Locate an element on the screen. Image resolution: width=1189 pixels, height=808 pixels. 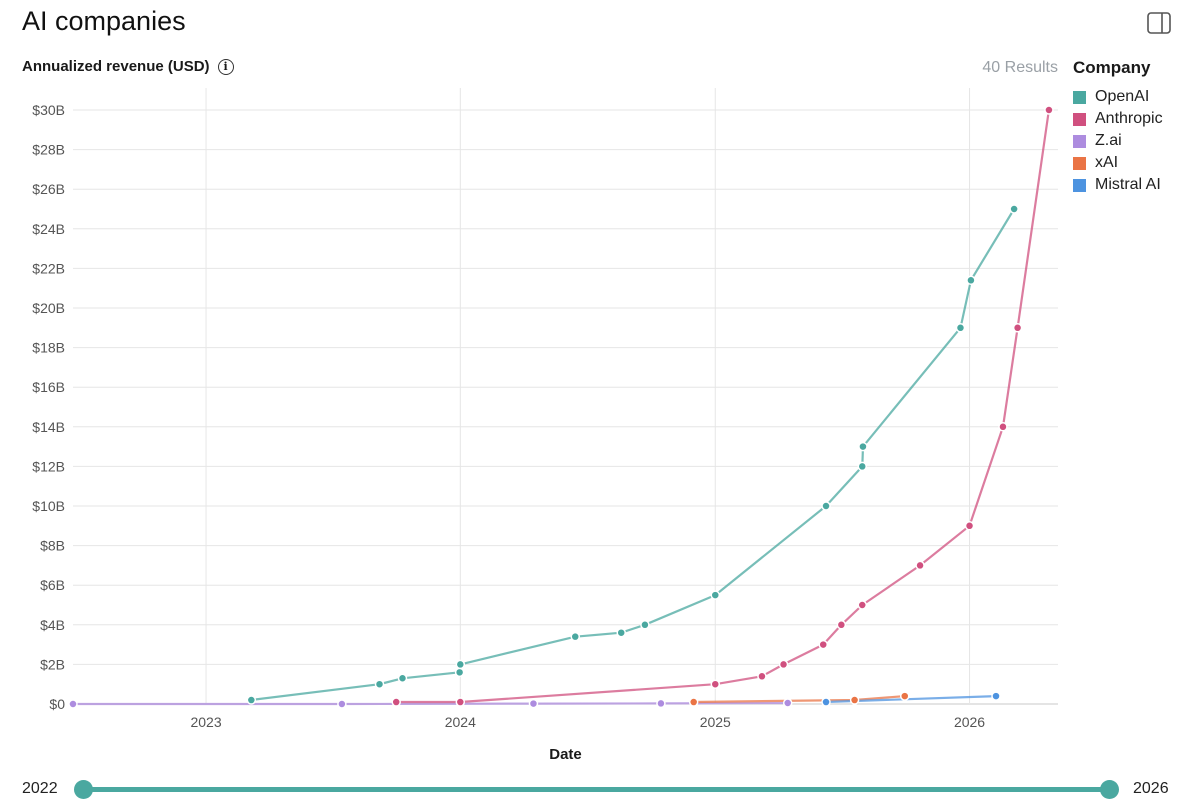
x-tick-label: 2023 is located at coordinates (205, 722).